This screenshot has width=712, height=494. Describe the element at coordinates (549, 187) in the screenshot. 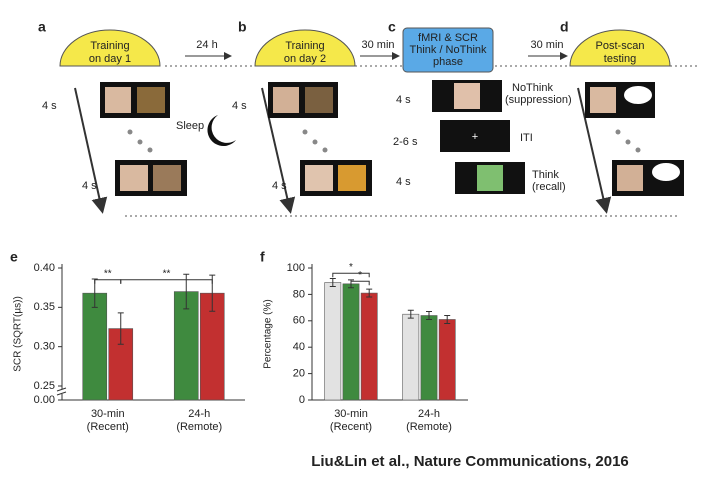

I see `trial-label: (recall)` at that location.